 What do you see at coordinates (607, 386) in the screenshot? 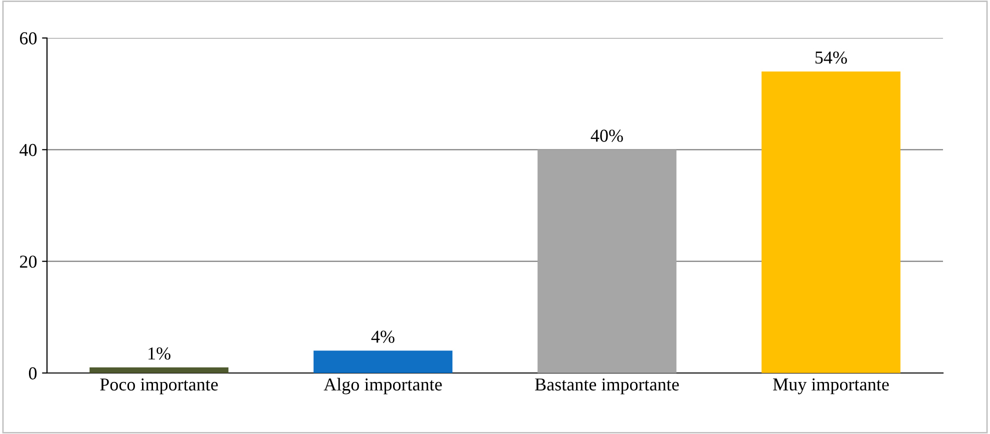
I see `x-tick-label: Bastante importante` at bounding box center [607, 386].